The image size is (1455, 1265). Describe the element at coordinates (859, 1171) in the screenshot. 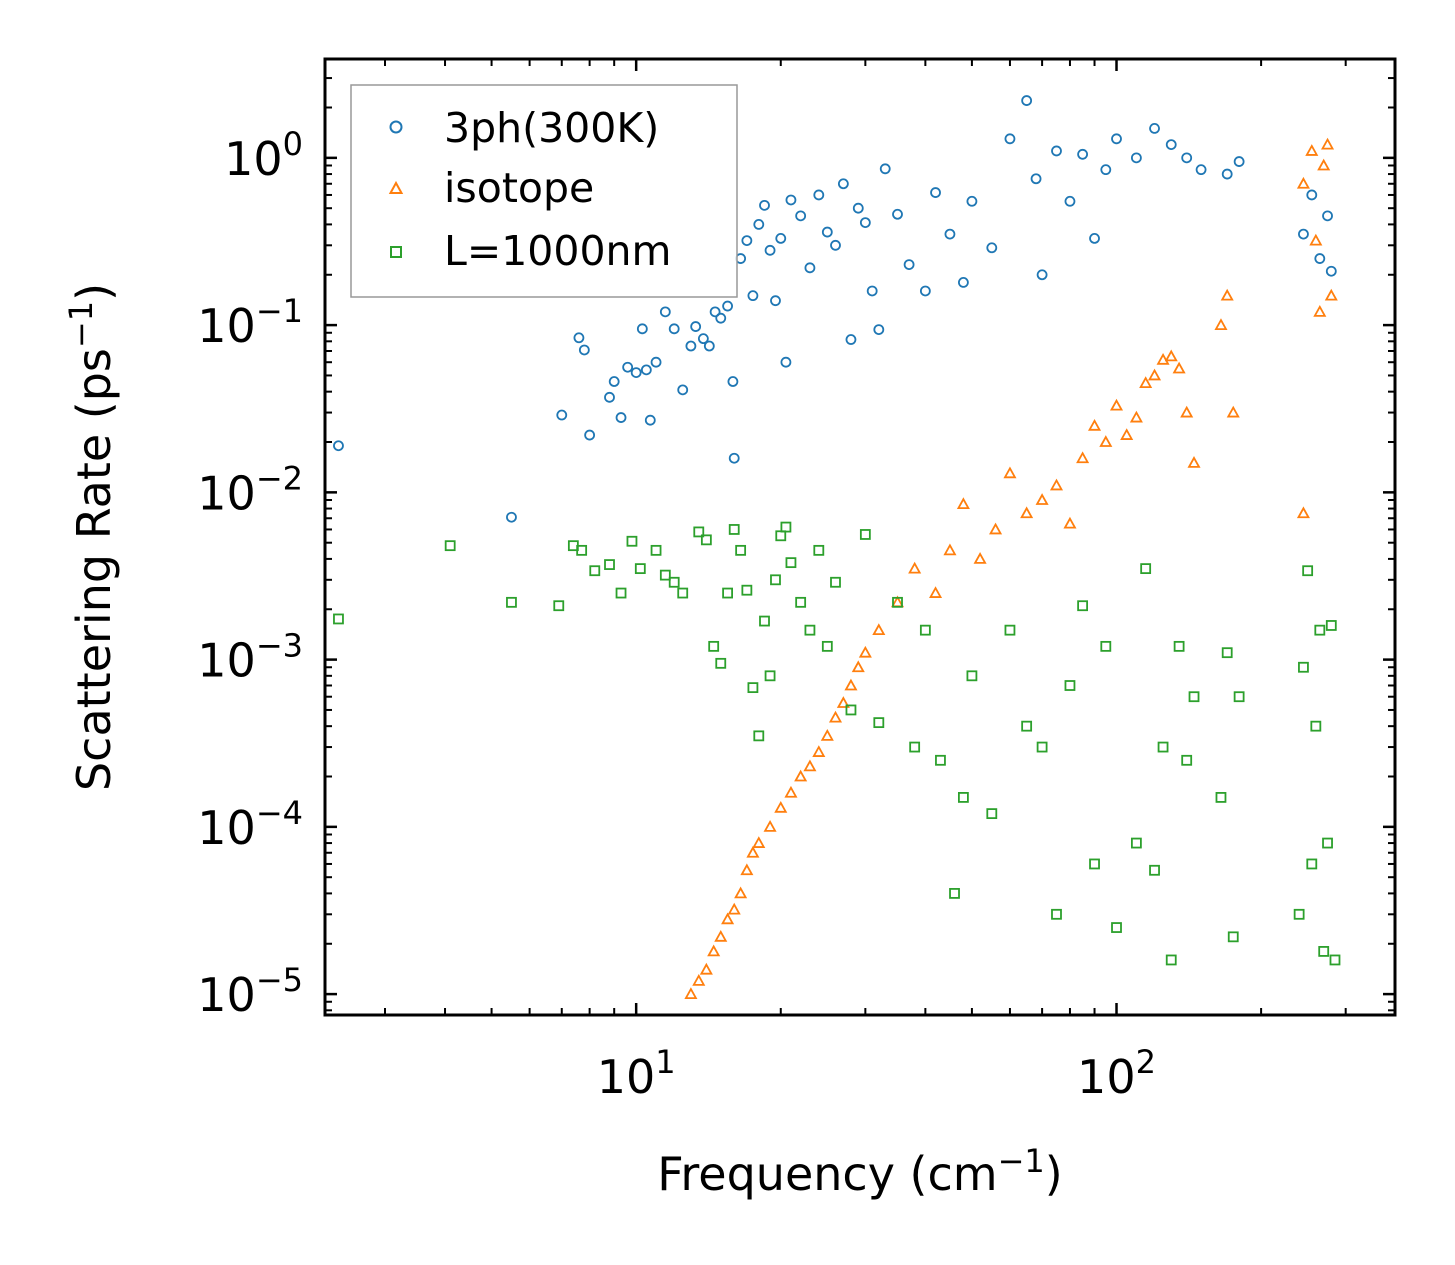

I see `x-axis-title: Frequency (cm−1)` at that location.